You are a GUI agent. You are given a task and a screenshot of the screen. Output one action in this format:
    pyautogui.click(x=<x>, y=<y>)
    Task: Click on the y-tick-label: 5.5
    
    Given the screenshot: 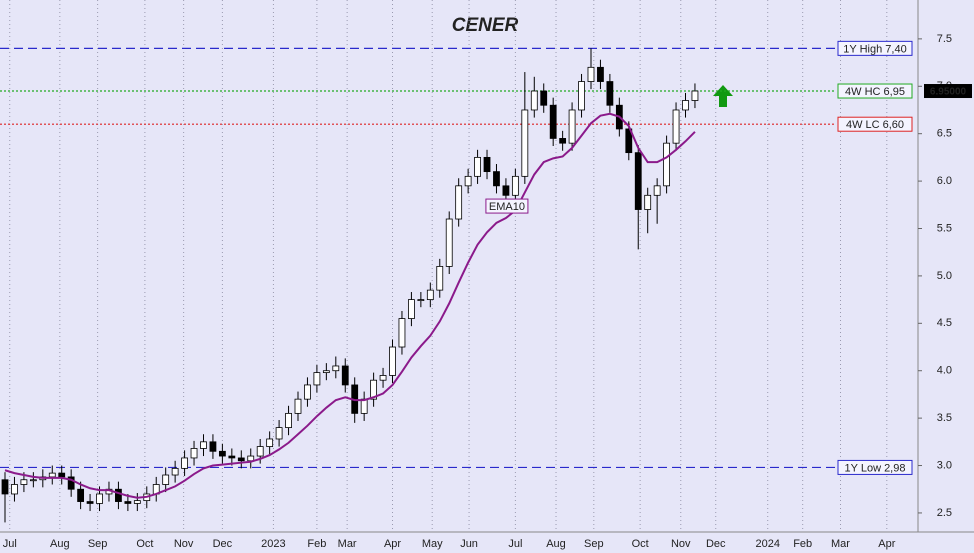 What is the action you would take?
    pyautogui.click(x=944, y=228)
    